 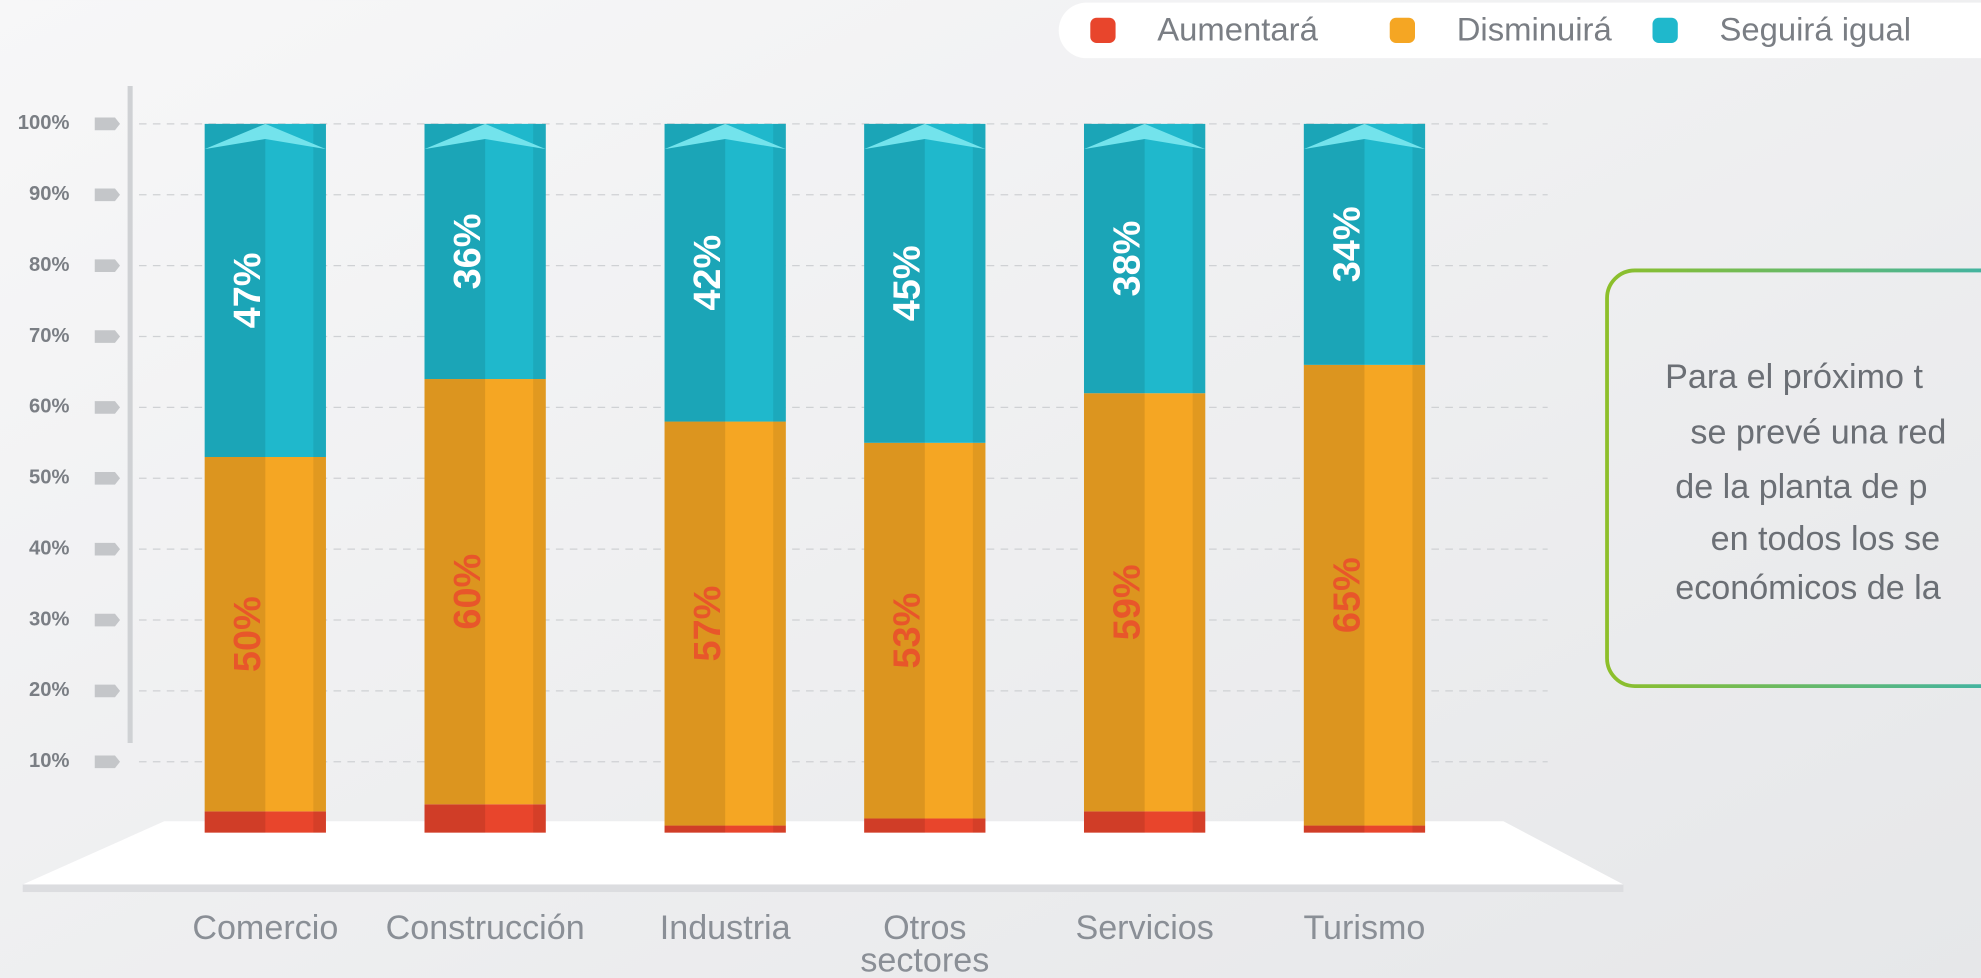 I want to click on floor-edge, so click(x=823, y=888).